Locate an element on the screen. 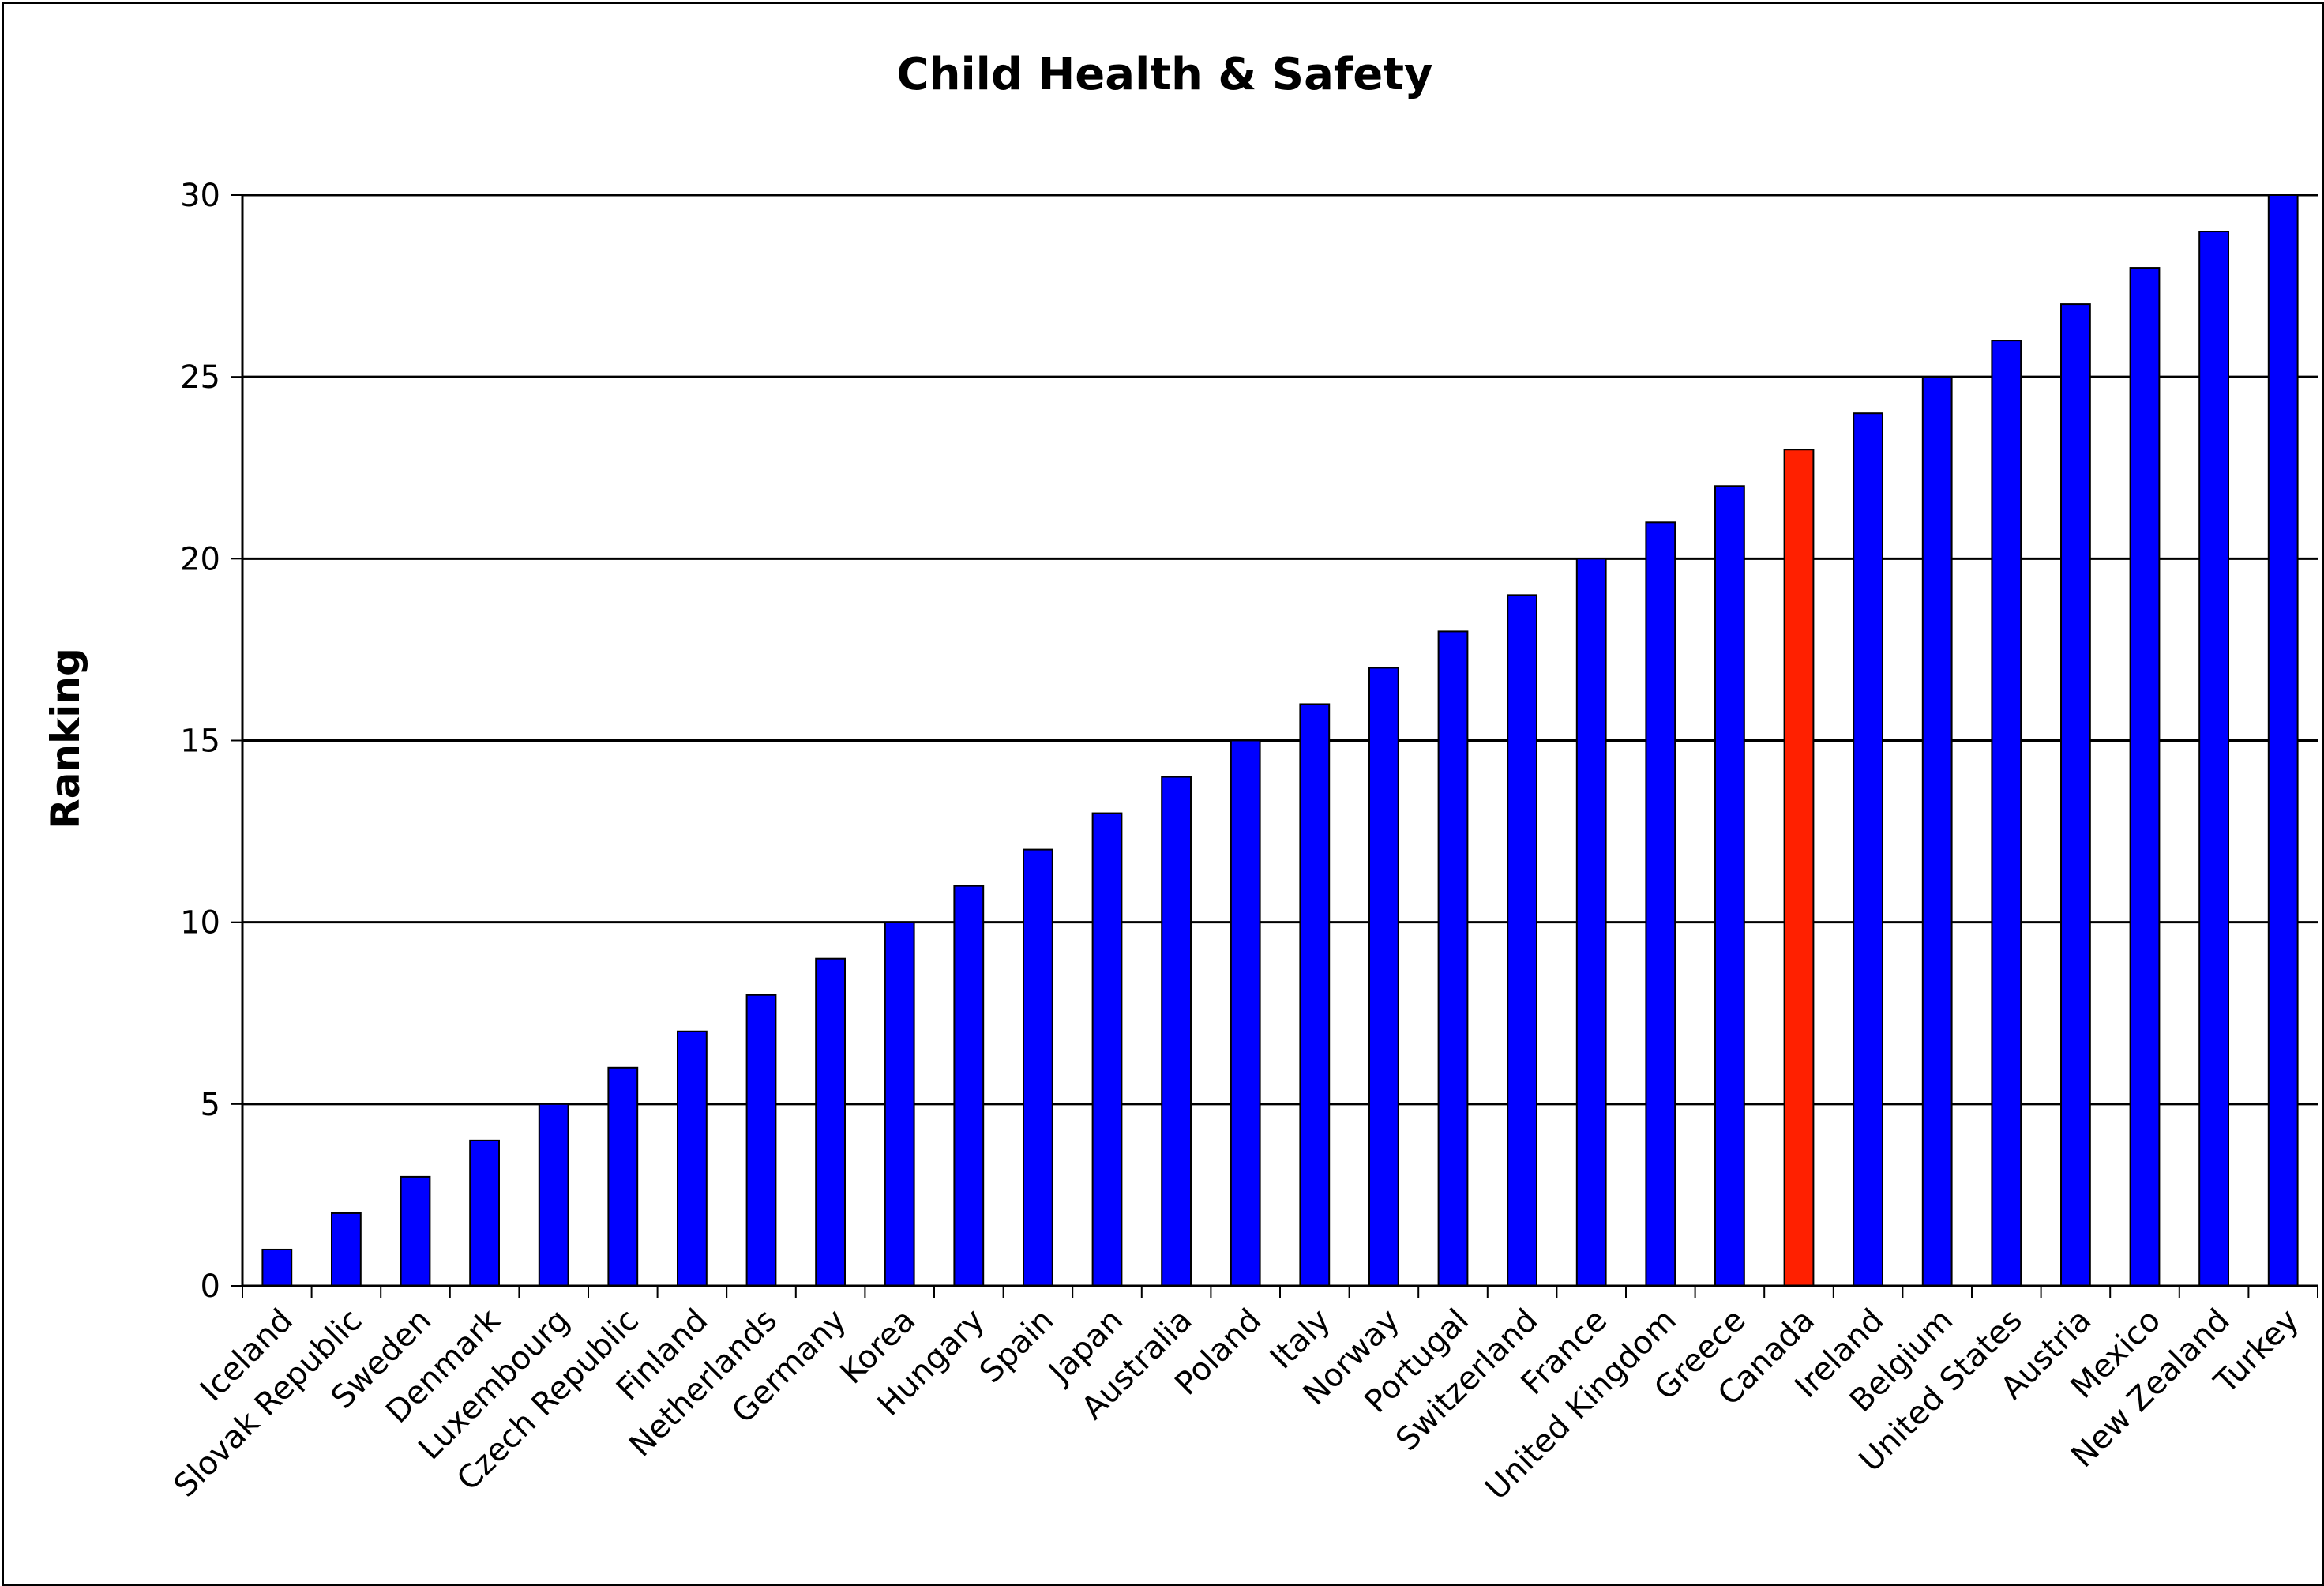 The width and height of the screenshot is (2324, 1586). bar-portugal is located at coordinates (1453, 958).